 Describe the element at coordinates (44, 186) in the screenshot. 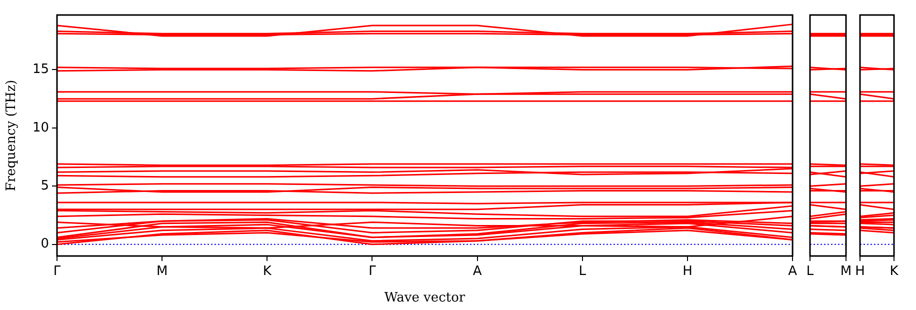

I see `y-tick-label: 5` at that location.